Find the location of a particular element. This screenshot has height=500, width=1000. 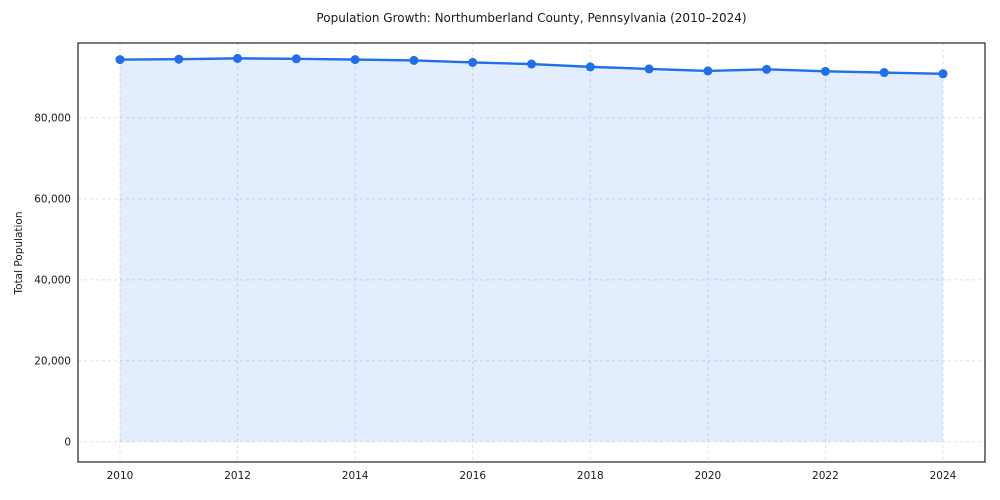

x-tick-label: 2014 is located at coordinates (355, 476).